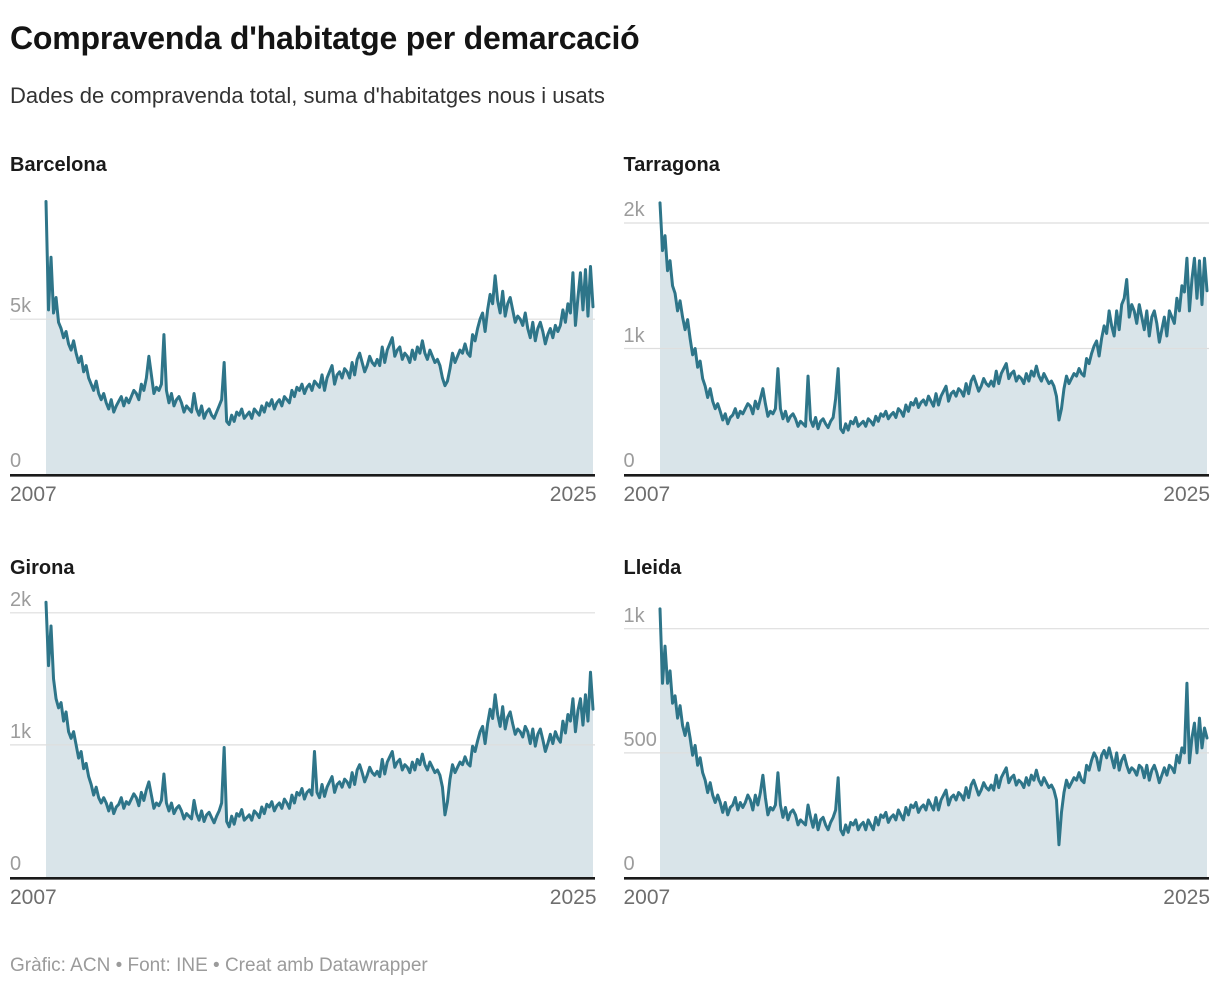 The image size is (1220, 1002). What do you see at coordinates (58, 165) in the screenshot?
I see `panel-title-barcelona: Barcelona` at bounding box center [58, 165].